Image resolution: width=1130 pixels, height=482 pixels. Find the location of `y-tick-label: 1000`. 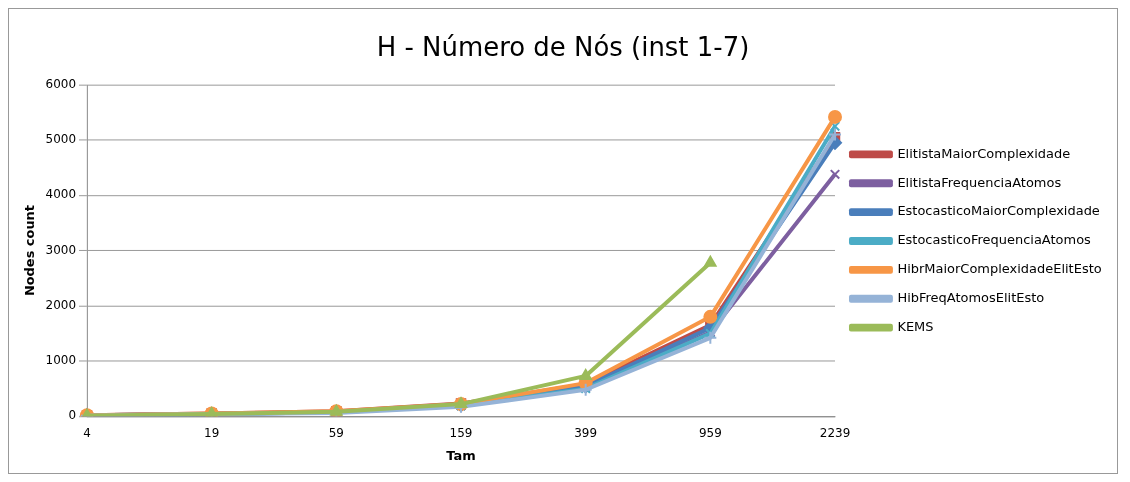

y-tick-label: 1000 is located at coordinates (61, 360).